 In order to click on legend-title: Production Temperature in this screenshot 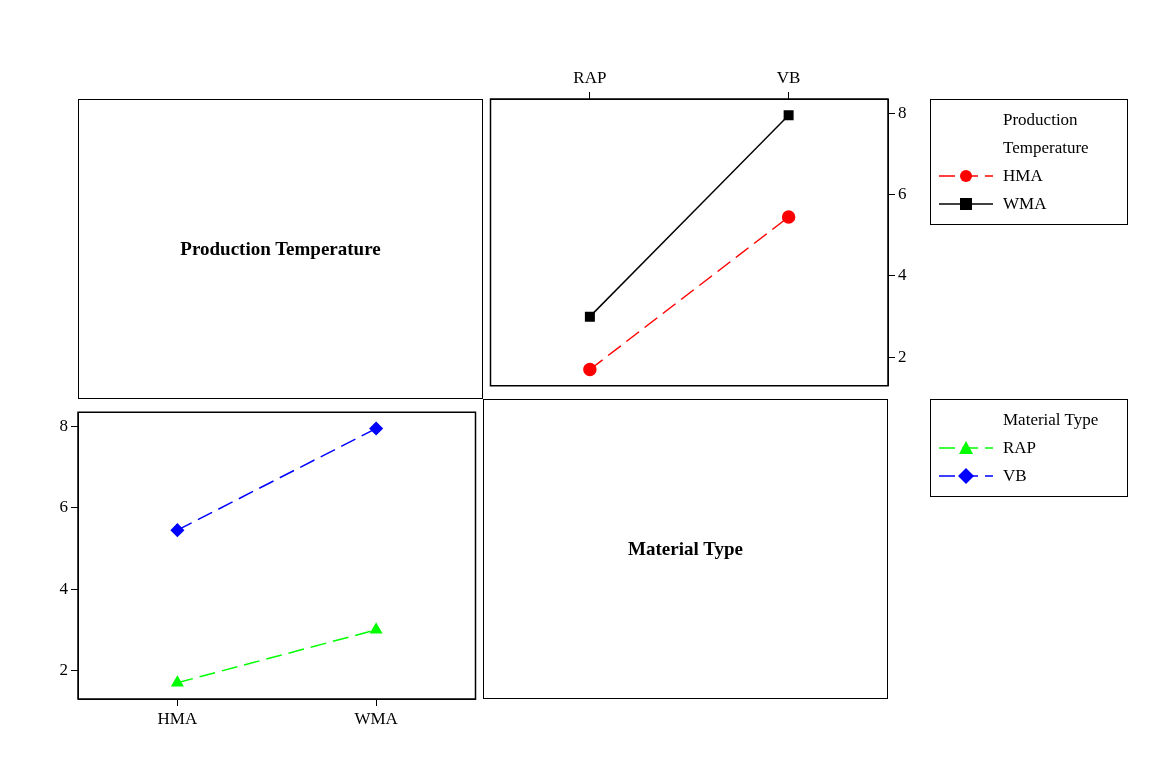, I will do `click(1046, 134)`.